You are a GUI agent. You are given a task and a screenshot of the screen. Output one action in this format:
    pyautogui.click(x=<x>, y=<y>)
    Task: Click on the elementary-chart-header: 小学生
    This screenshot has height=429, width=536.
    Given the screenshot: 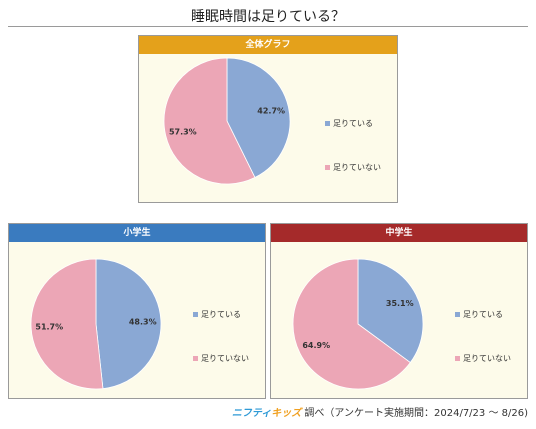 What is the action you would take?
    pyautogui.click(x=137, y=233)
    